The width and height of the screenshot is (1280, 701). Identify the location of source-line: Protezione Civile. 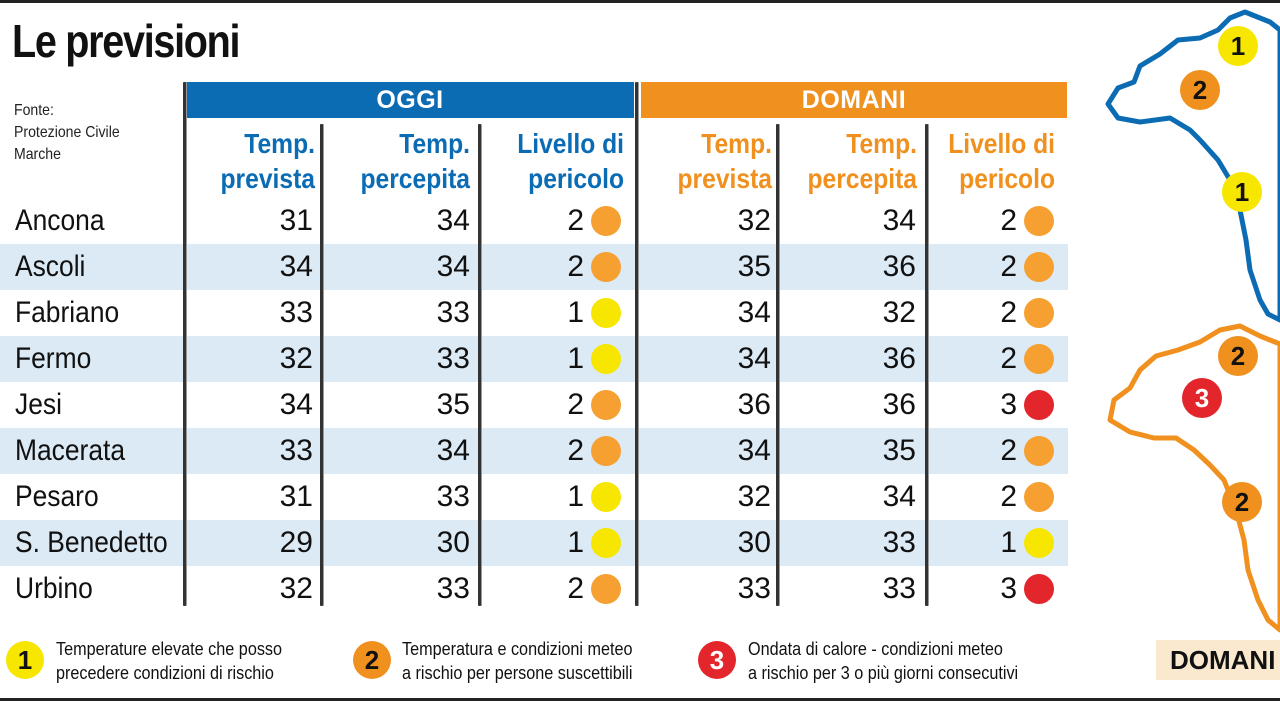
(67, 132).